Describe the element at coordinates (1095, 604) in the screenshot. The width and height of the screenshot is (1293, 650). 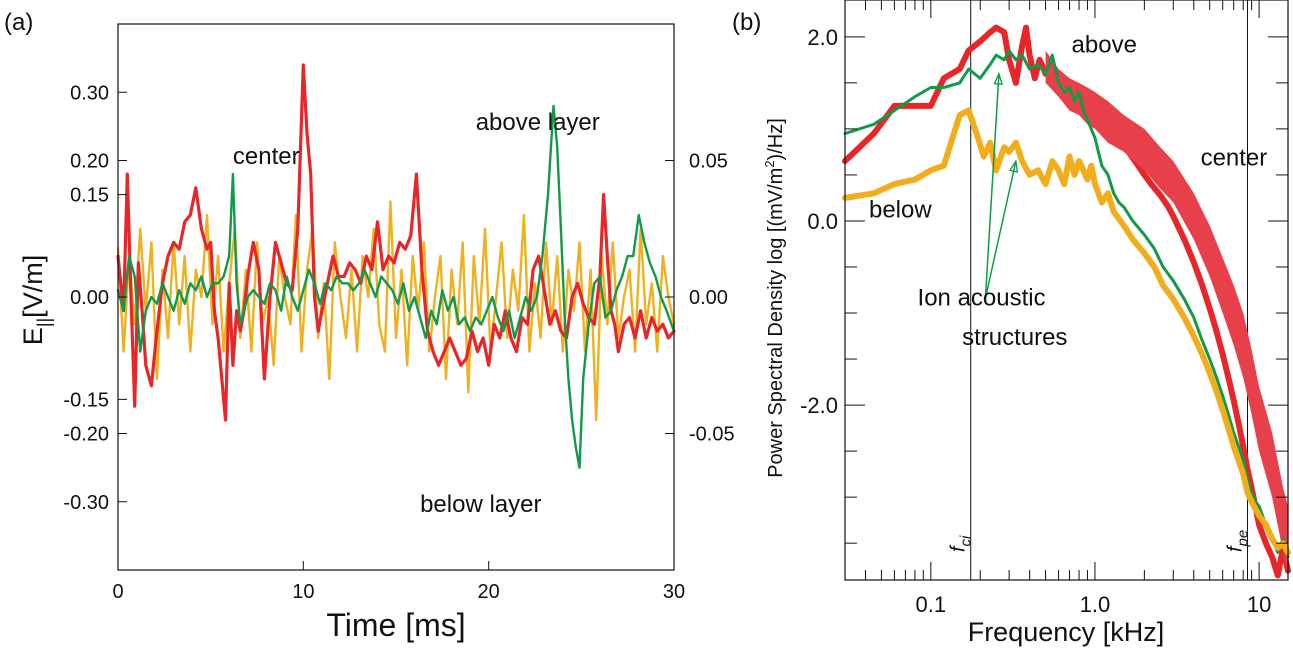
I see `x-tick-label: 1.0` at that location.